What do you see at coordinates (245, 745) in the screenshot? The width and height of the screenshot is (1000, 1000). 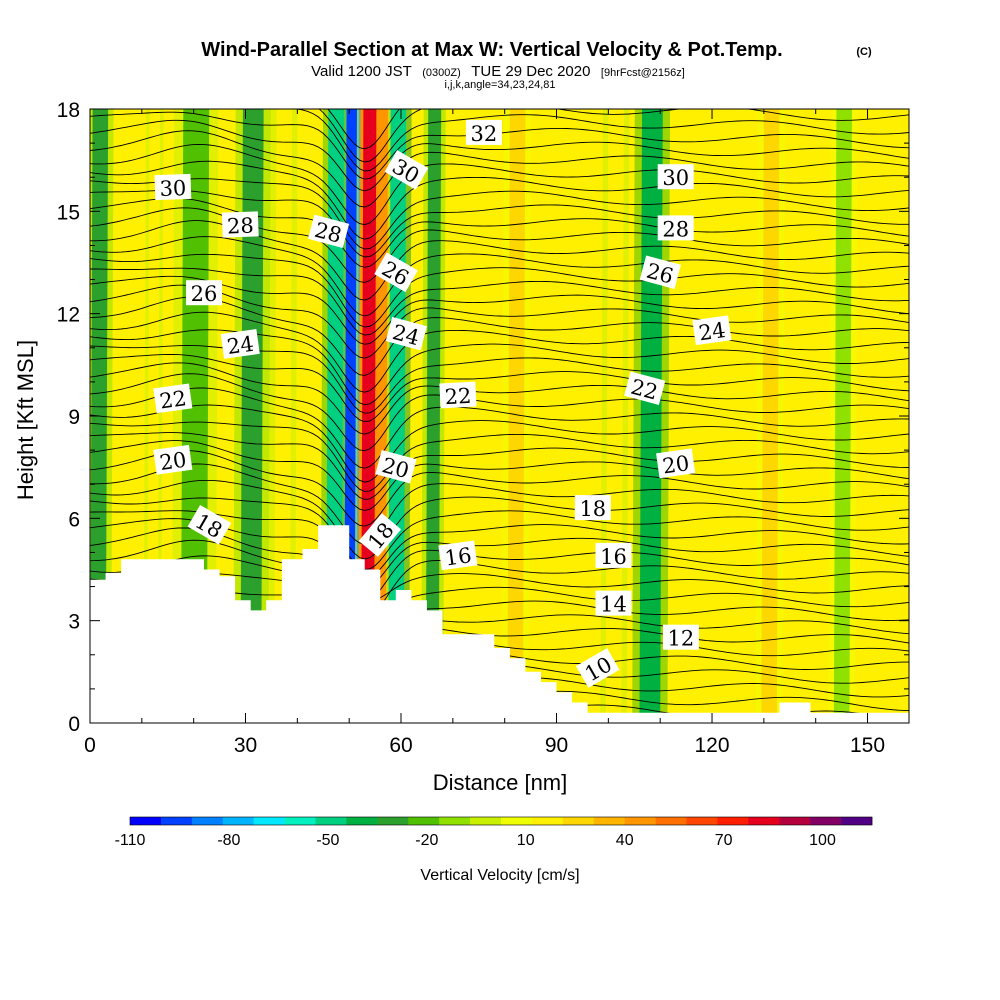 I see `x-tick-label-30: 30` at bounding box center [245, 745].